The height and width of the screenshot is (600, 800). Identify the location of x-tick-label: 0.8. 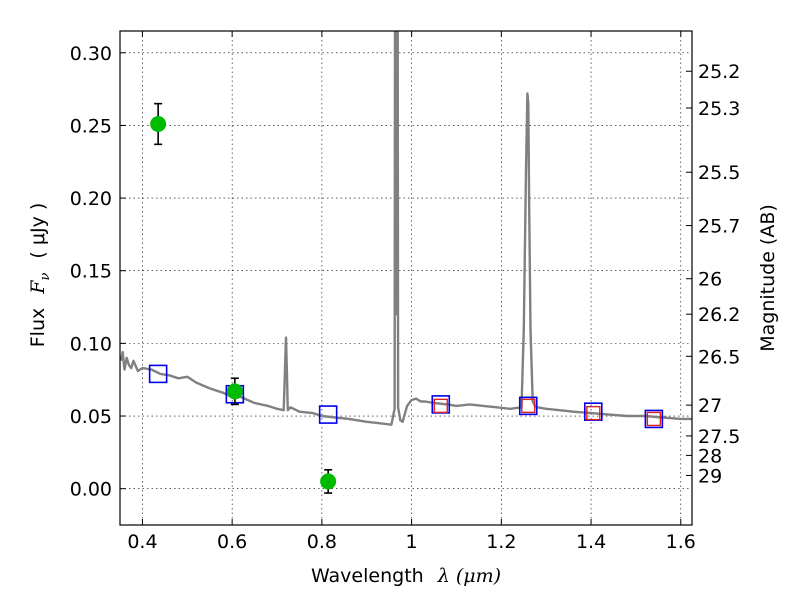
(322, 542).